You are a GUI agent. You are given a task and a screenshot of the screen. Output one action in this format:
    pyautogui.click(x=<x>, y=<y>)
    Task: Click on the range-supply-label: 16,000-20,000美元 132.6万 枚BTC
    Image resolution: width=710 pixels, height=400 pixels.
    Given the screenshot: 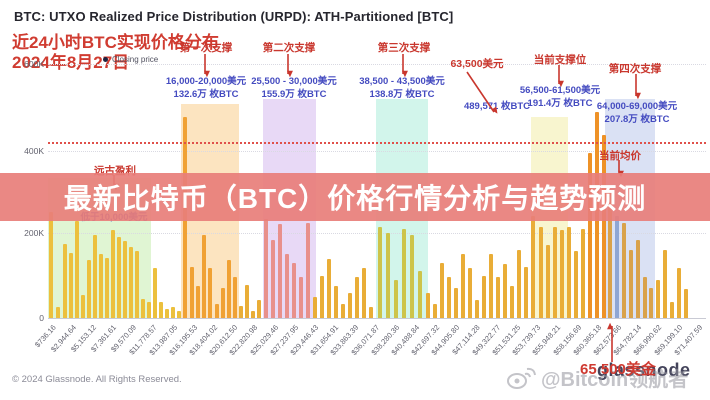 What is the action you would take?
    pyautogui.click(x=206, y=88)
    